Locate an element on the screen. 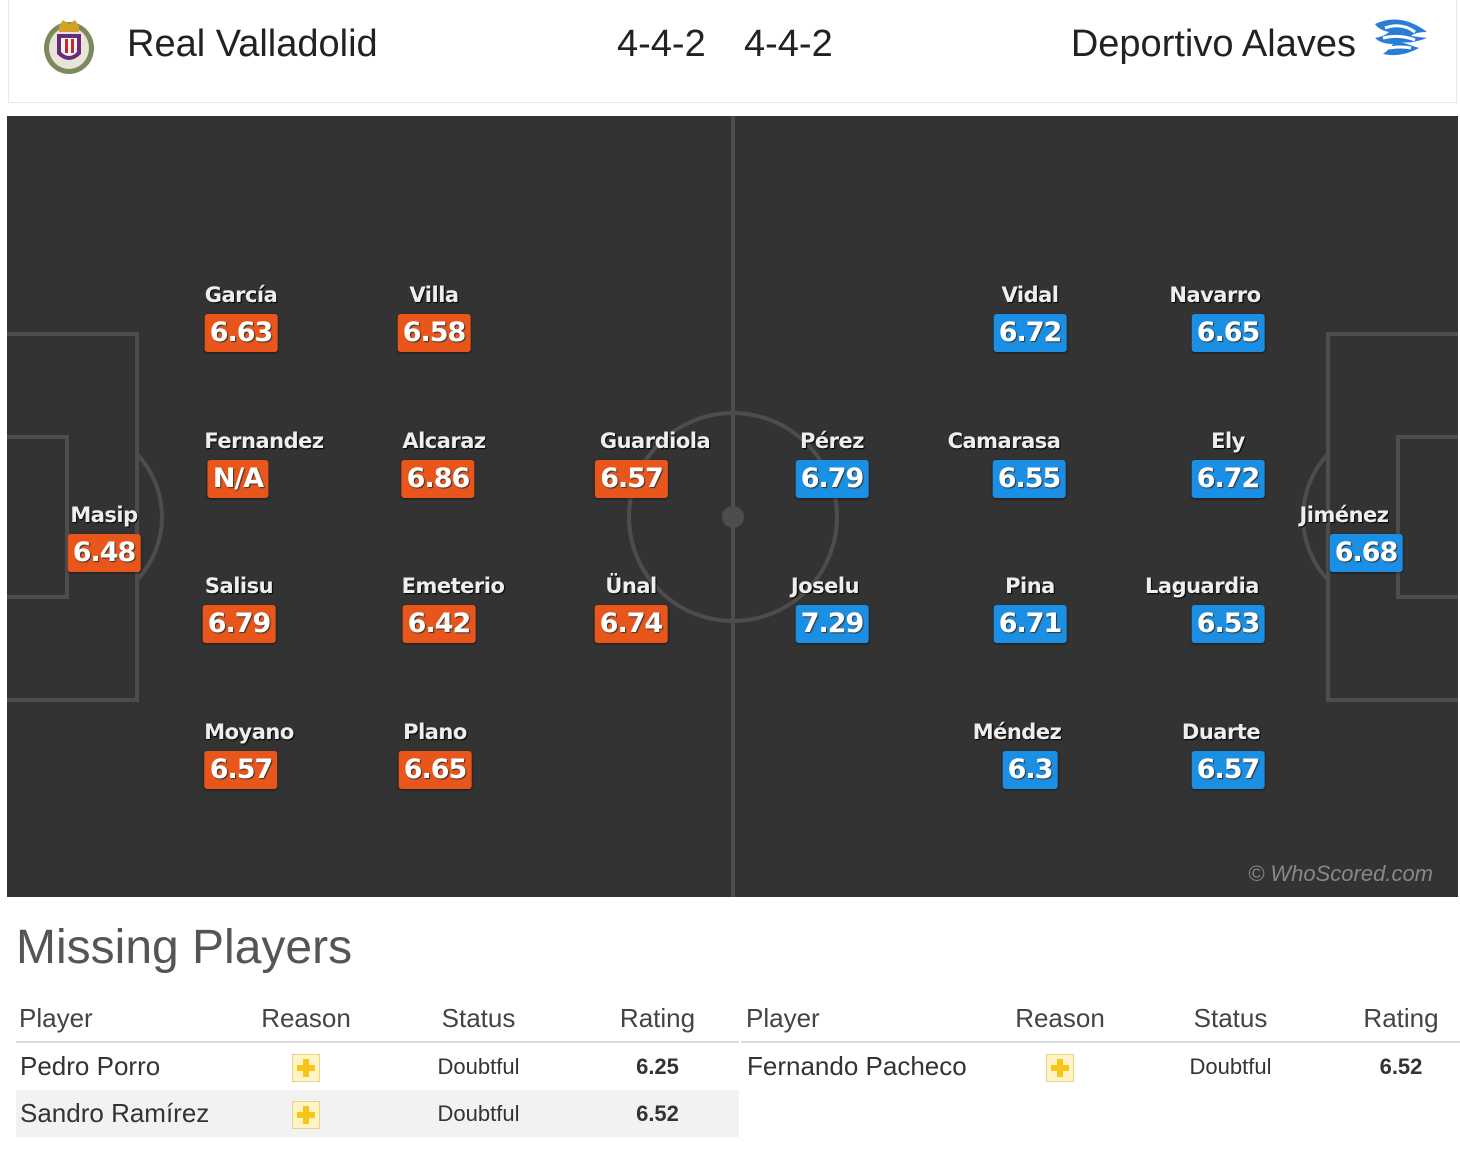 This screenshot has height=1167, width=1460. player-rating: 6.63 is located at coordinates (241, 333).